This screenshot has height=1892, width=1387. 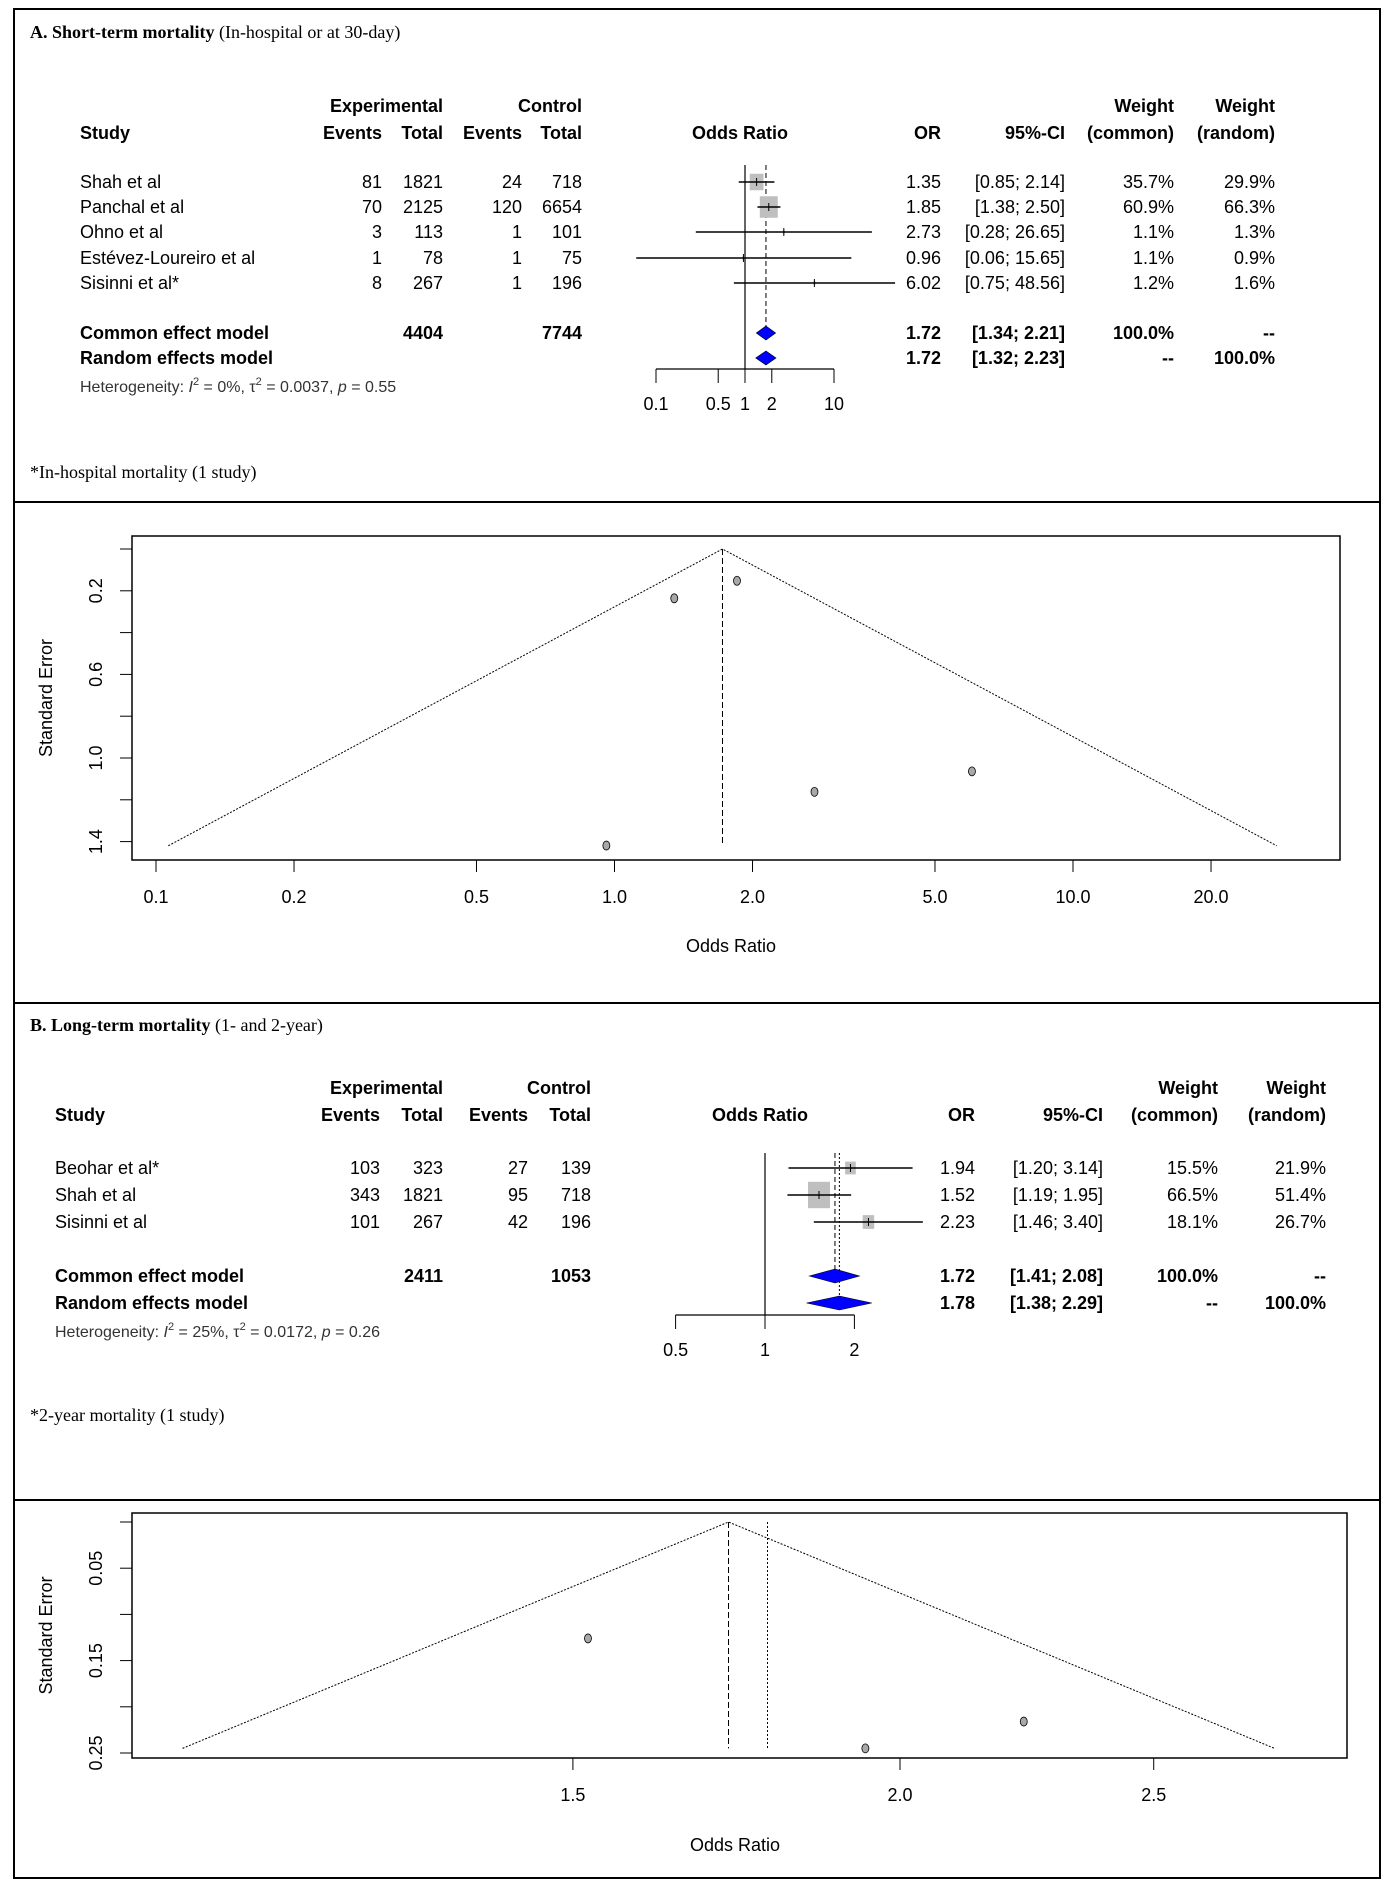 What do you see at coordinates (96, 1568) in the screenshot?
I see `funnel-y-tick-label: 0.05` at bounding box center [96, 1568].